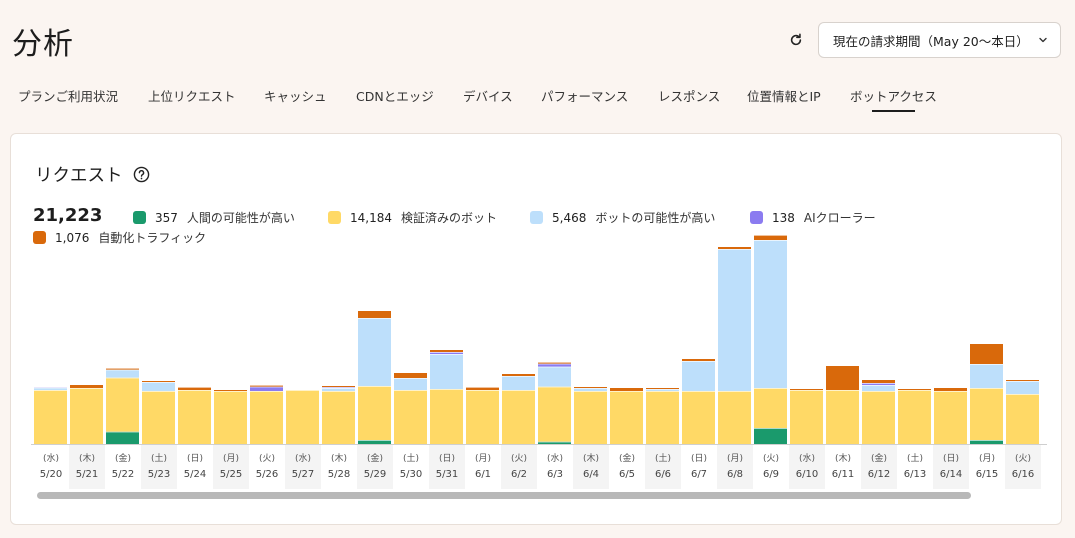 The image size is (1075, 538). I want to click on tab-performance: パフォーマンス, so click(585, 96).